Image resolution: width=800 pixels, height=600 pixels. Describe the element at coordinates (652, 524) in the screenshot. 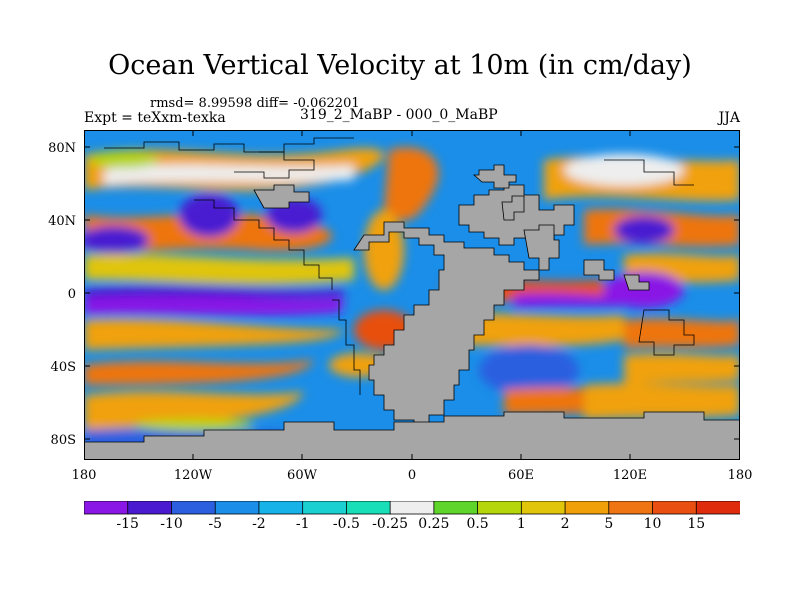

I see `colorbar-label: 10` at that location.